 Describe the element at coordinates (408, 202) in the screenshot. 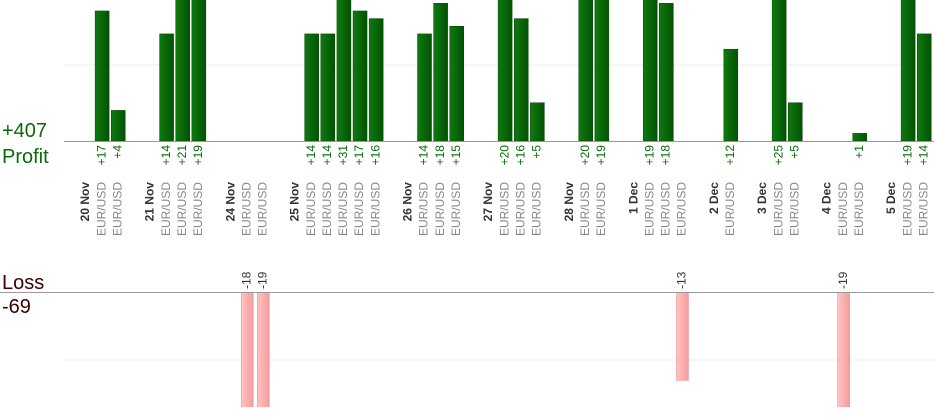

I see `date-label: 26 Nov` at that location.